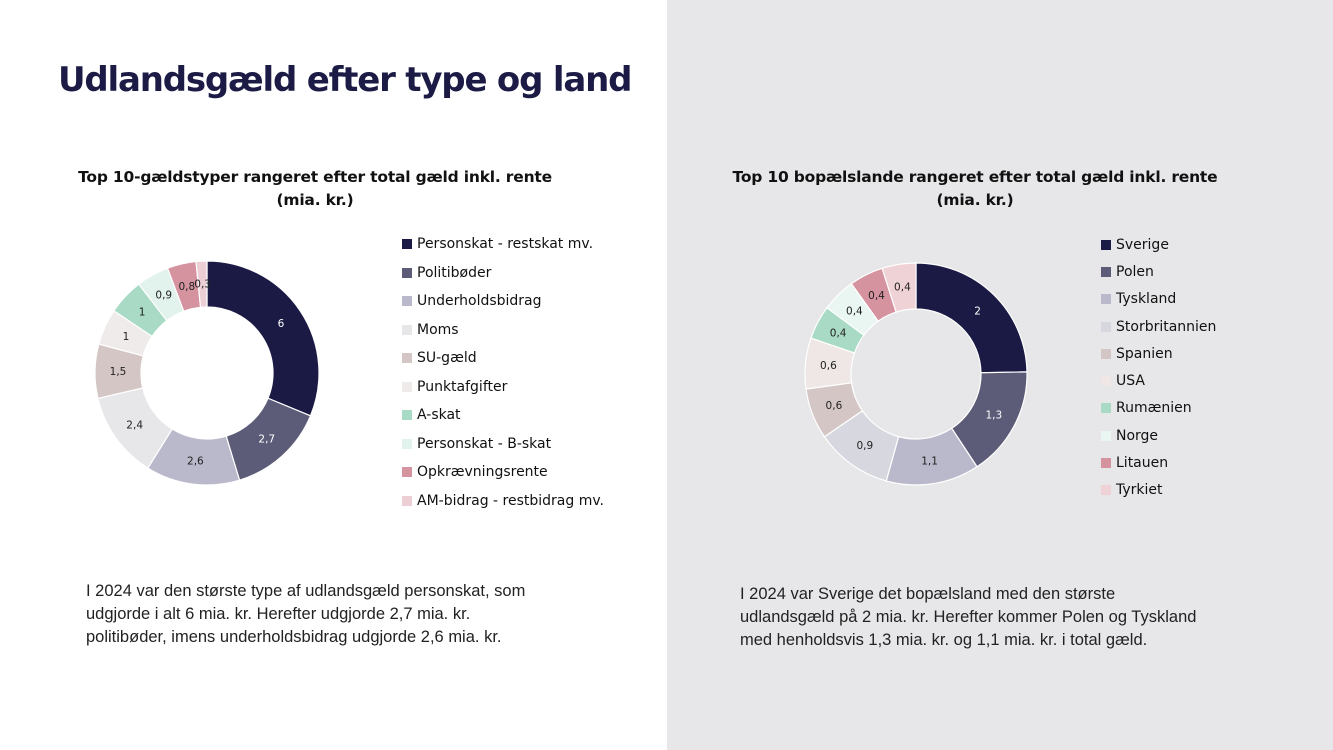 This screenshot has width=1333, height=750. What do you see at coordinates (828, 366) in the screenshot?
I see `right-data-label-usa: 0,6` at bounding box center [828, 366].